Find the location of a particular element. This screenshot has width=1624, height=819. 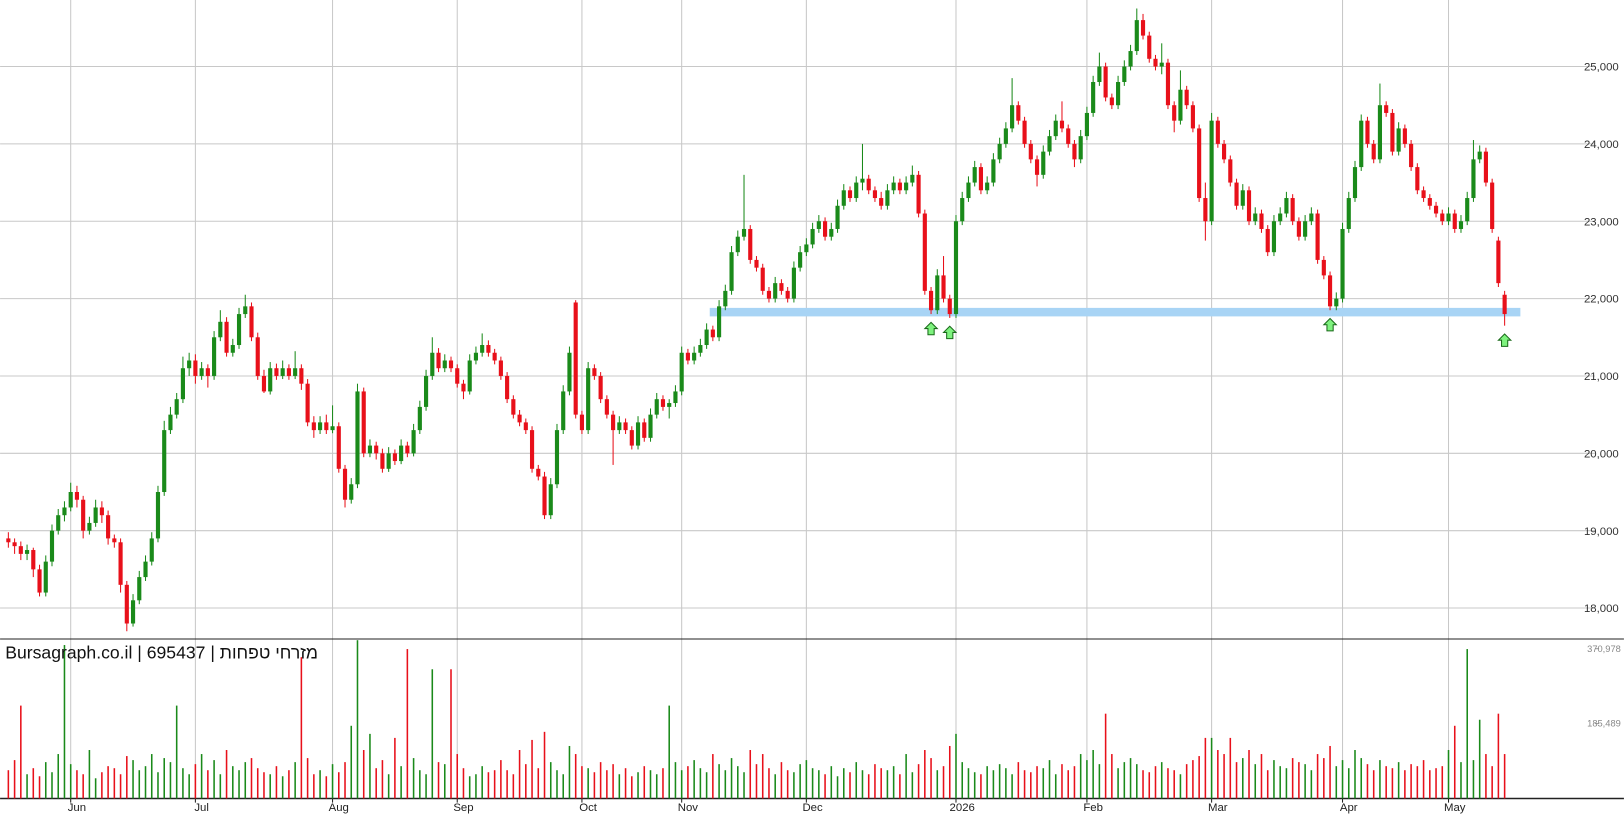

x-tick-label: 2026 is located at coordinates (962, 808).